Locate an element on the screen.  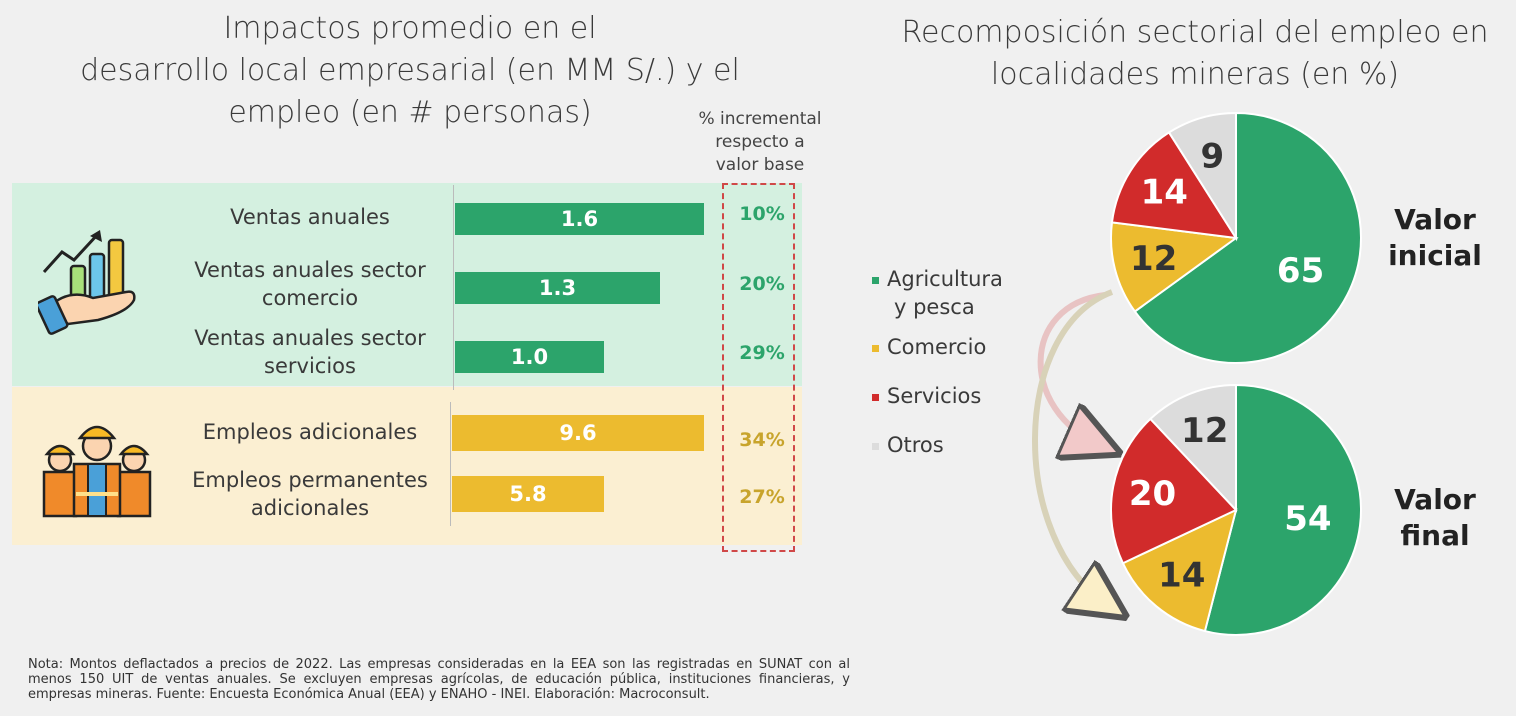
bar-ventas-anuales: 1.6 is located at coordinates (579, 219).